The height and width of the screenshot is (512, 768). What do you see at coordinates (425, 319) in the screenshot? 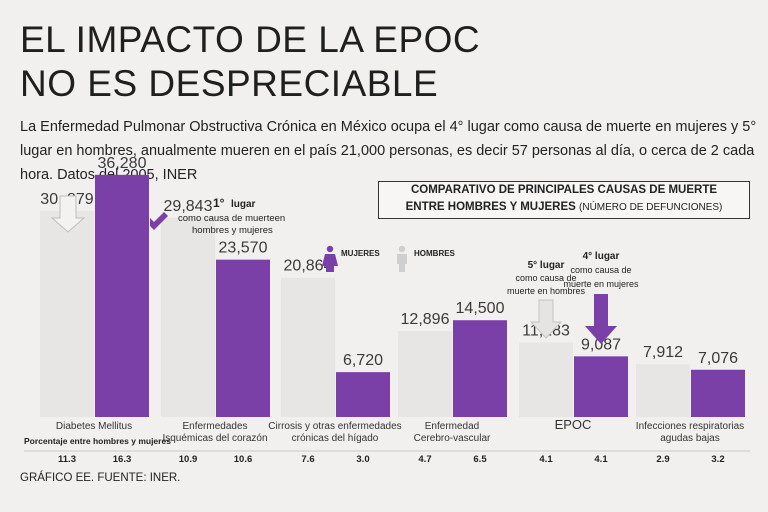
I see `value-label-hombres: 12,896` at bounding box center [425, 319].